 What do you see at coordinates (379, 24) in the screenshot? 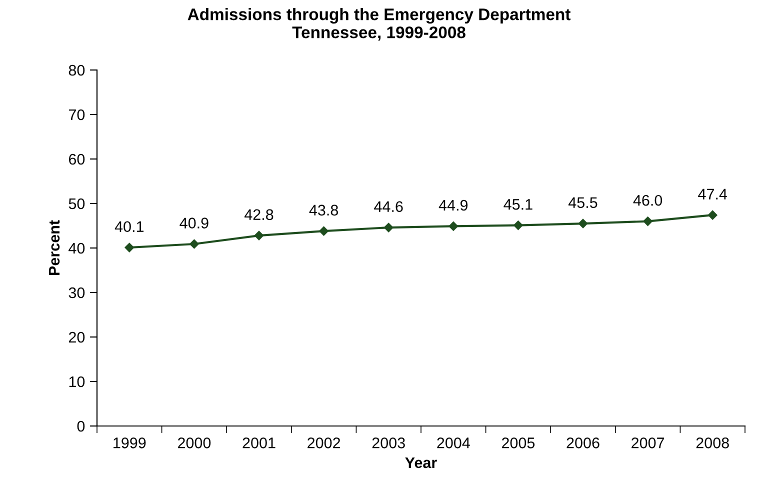
I see `chart-title: Admissions through the Emergency Department Tennessee, 1999-2008` at bounding box center [379, 24].